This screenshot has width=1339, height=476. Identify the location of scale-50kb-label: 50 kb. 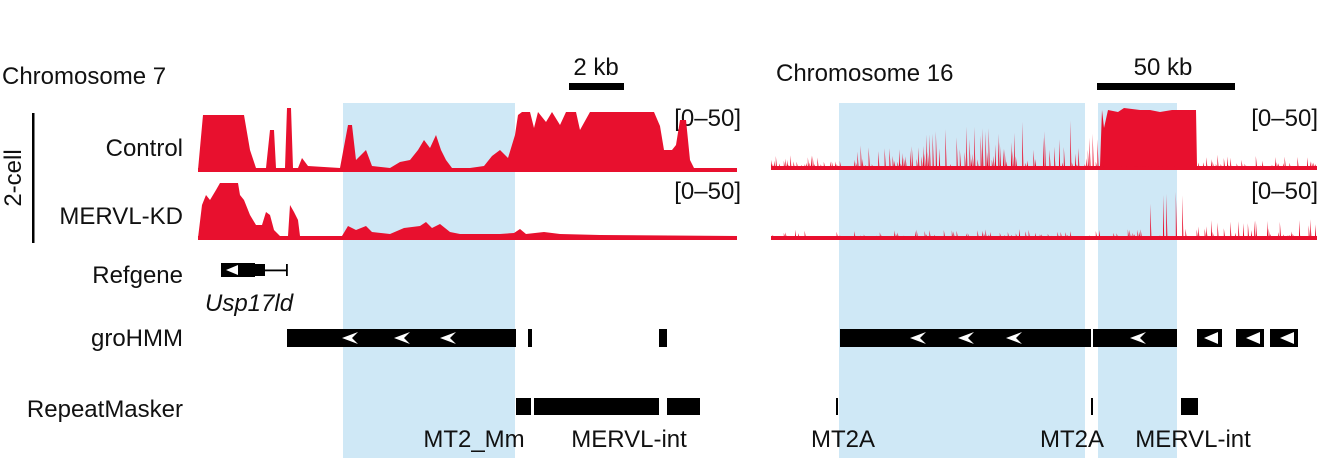
(1163, 67).